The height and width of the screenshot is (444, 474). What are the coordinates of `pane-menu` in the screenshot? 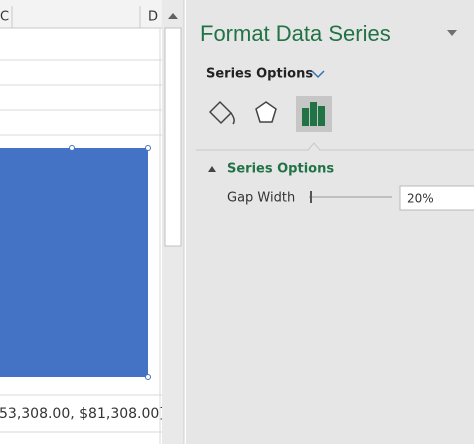 It's located at (452, 33).